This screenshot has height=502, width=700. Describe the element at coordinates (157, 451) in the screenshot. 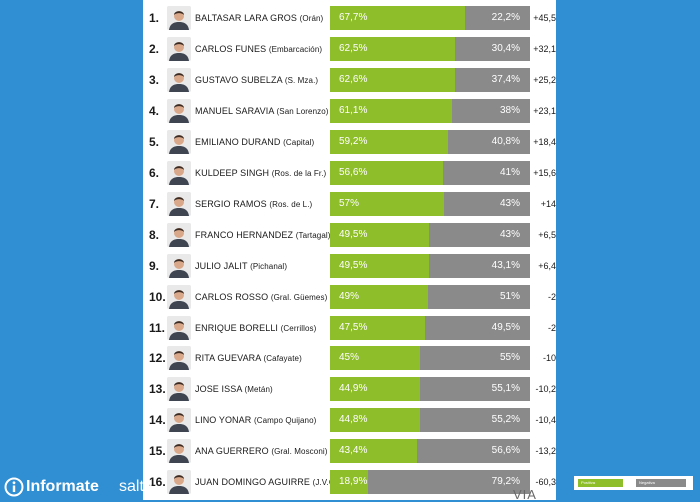

I see `rank-number: 15.` at that location.